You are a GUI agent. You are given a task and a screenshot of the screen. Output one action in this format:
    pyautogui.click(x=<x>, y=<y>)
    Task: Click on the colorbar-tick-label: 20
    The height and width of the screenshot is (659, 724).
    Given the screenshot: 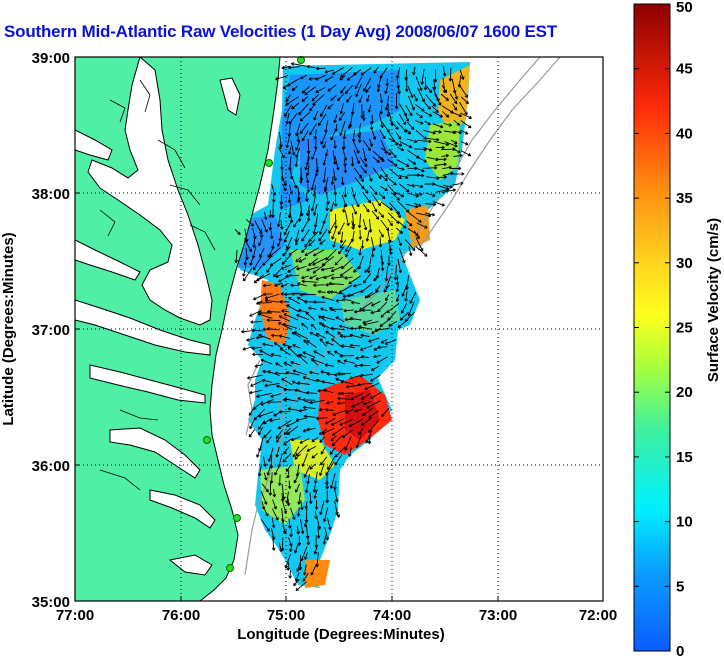 What is the action you would take?
    pyautogui.click(x=684, y=392)
    